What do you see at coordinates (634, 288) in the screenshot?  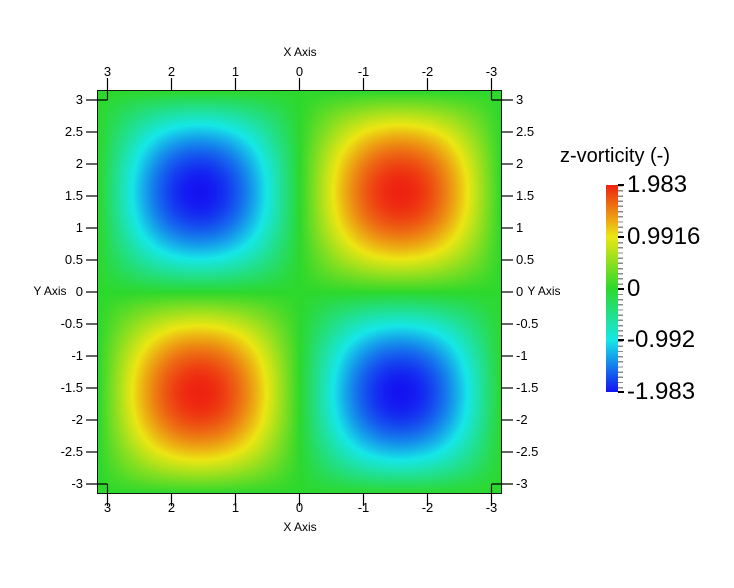 I see `legend-tick-label: 0` at bounding box center [634, 288].